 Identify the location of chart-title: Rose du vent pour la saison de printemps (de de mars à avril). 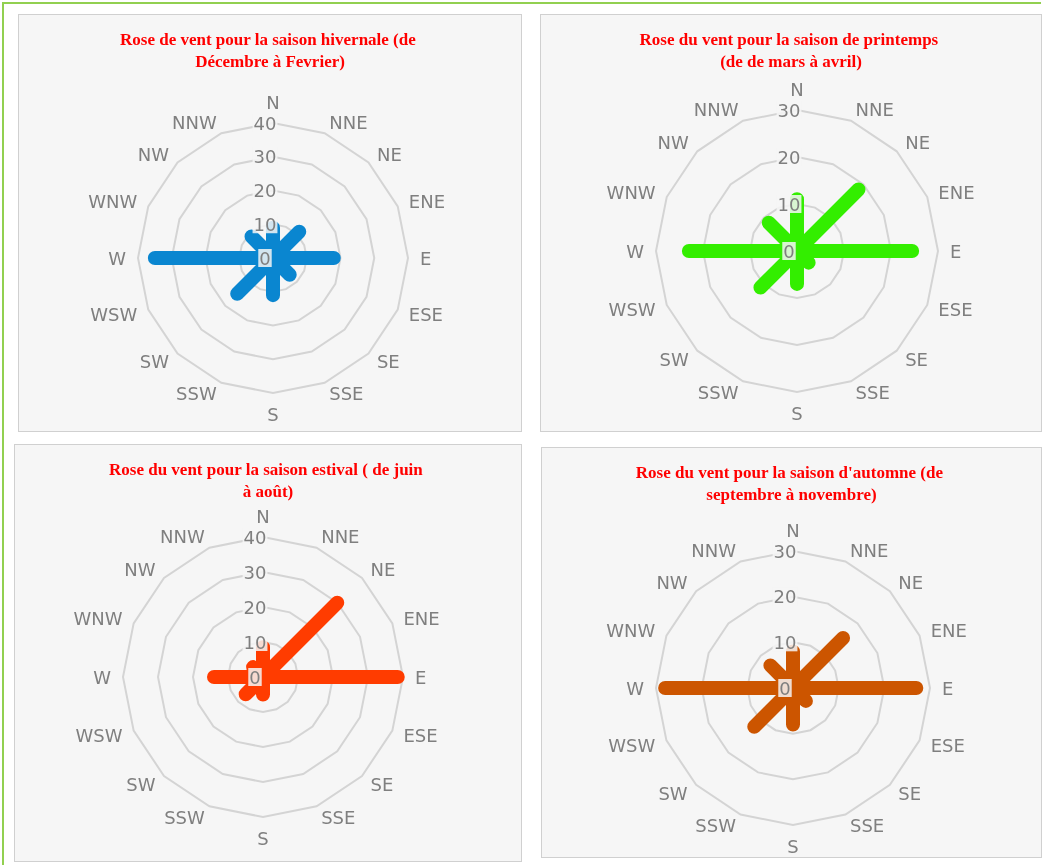
(791, 50).